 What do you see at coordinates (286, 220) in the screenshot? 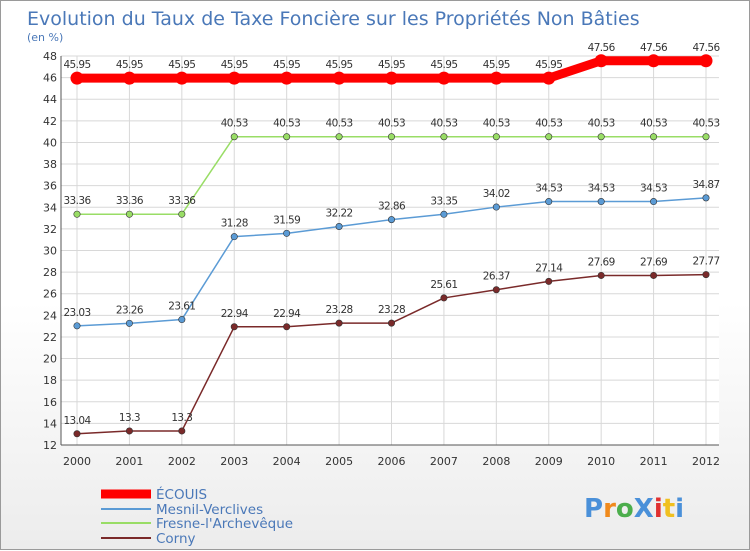
I see `data-label: 31.59` at bounding box center [286, 220].